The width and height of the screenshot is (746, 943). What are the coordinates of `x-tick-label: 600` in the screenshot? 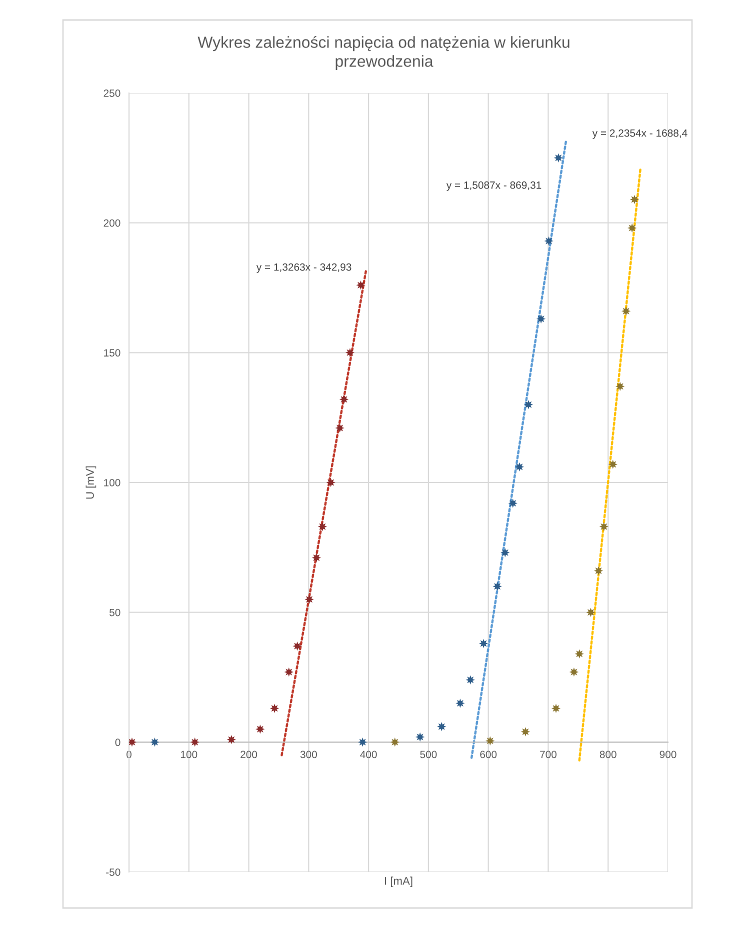 It's located at (488, 754).